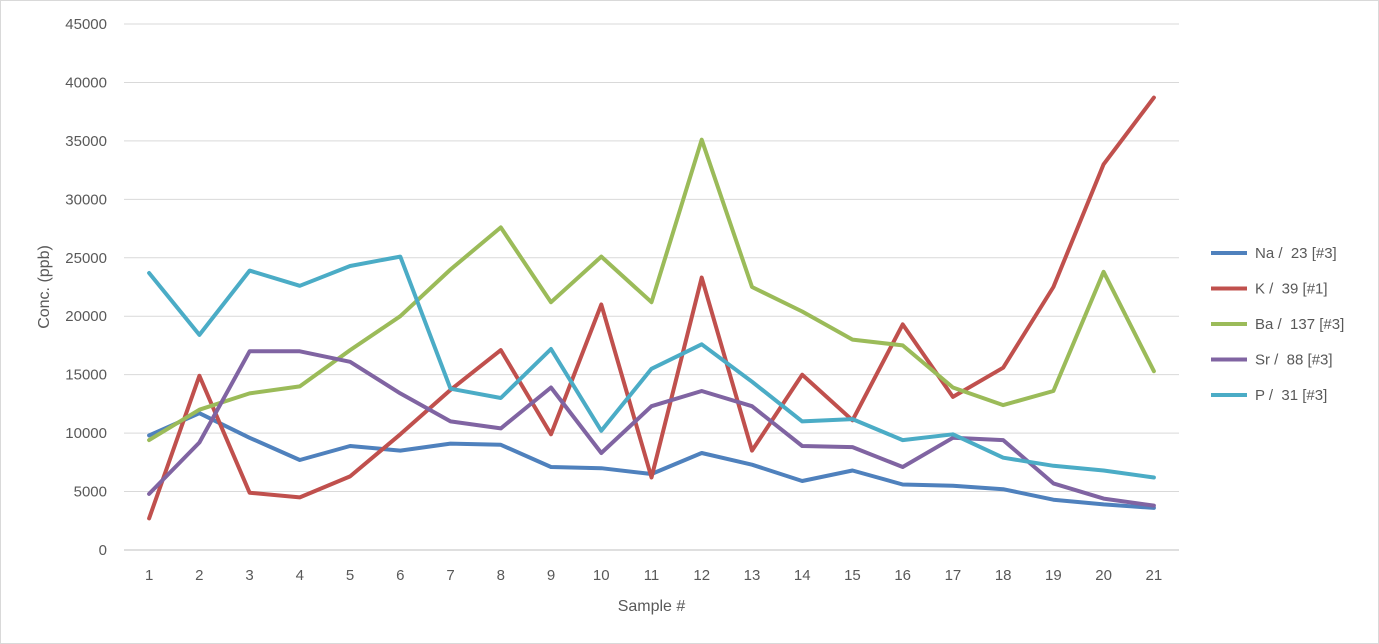 The width and height of the screenshot is (1379, 644). I want to click on x-tick-label: 18, so click(1003, 575).